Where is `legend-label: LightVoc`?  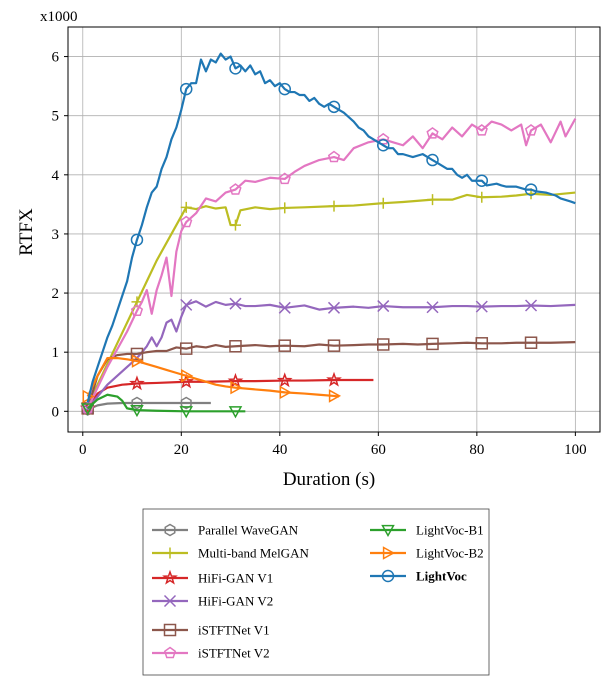 legend-label: LightVoc is located at coordinates (441, 576).